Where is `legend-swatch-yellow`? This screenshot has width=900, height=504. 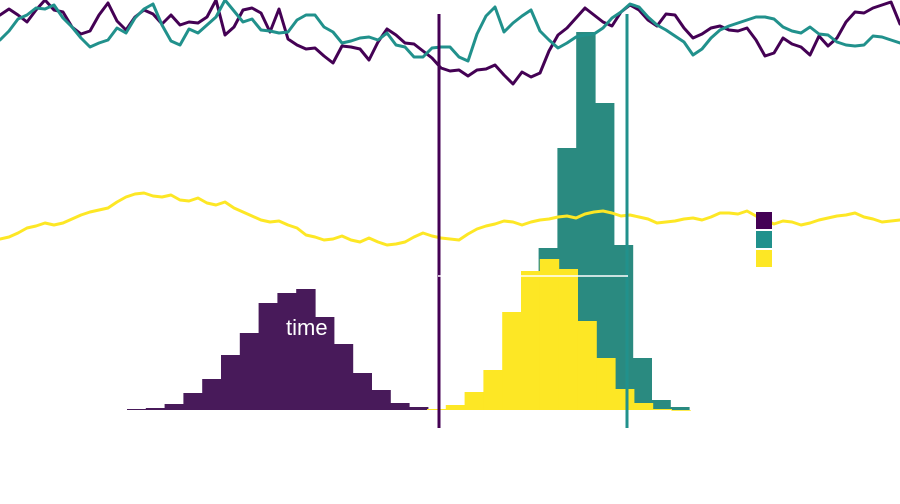
legend-swatch-yellow is located at coordinates (764, 258).